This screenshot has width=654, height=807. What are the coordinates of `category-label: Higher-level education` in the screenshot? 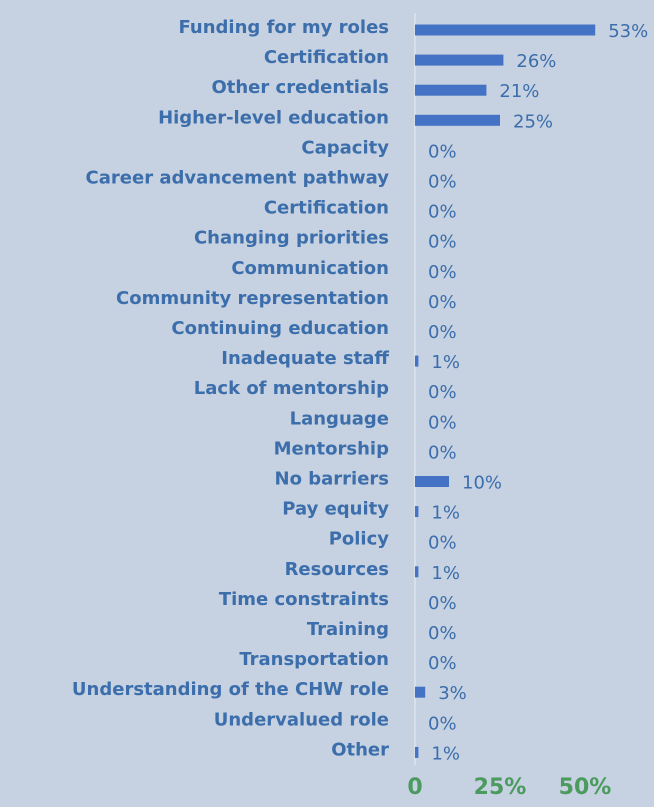 It's located at (273, 117).